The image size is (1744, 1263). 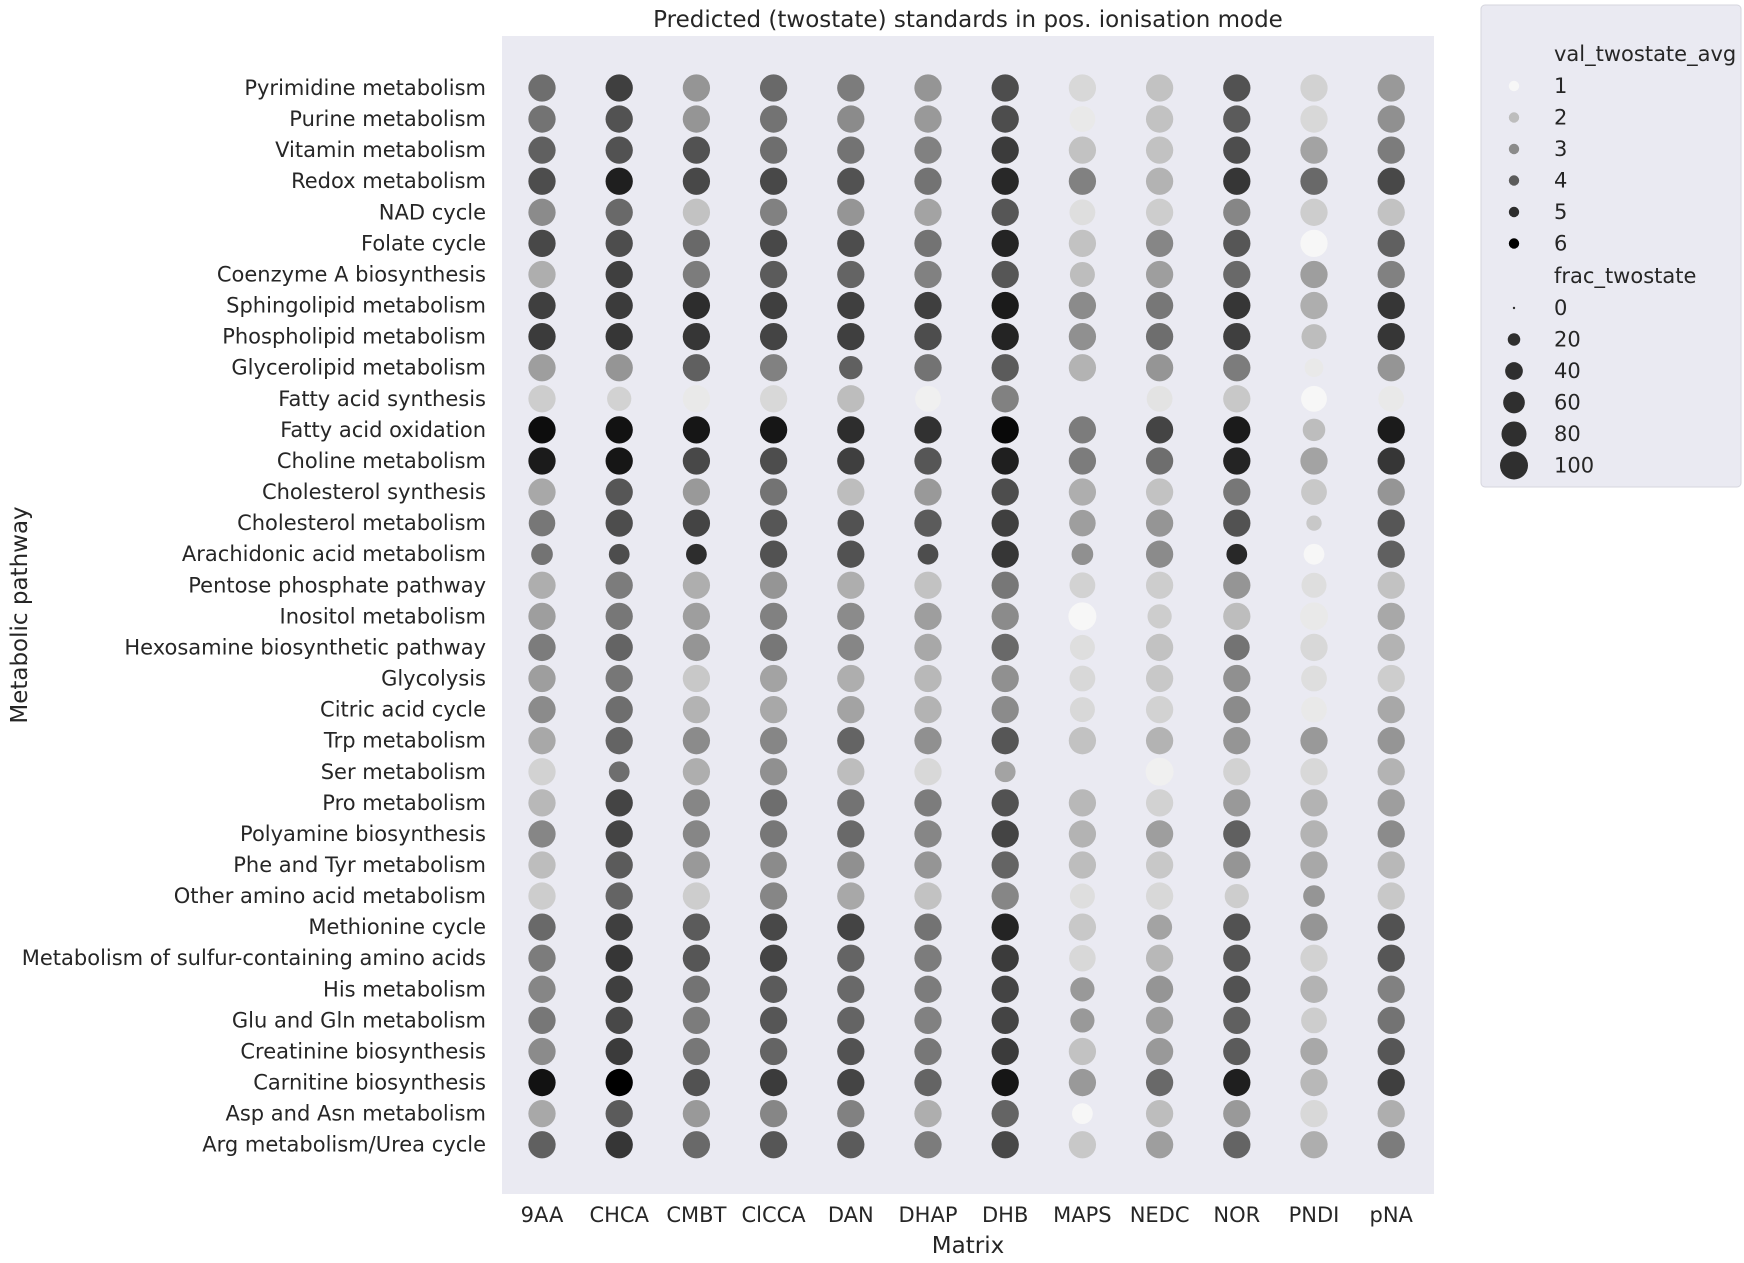 I want to click on y-tick-label: Inositol metabolism, so click(x=383, y=616).